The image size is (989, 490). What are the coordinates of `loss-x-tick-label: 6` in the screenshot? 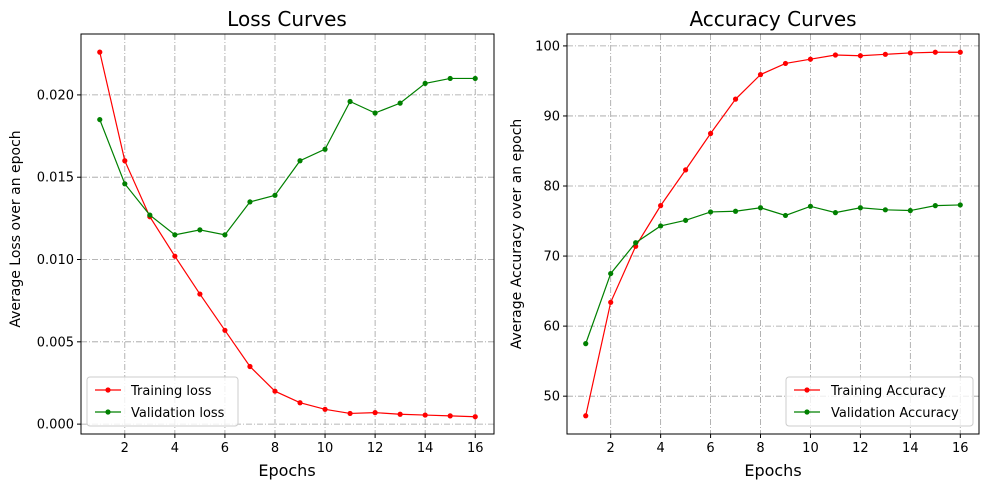 It's located at (225, 448).